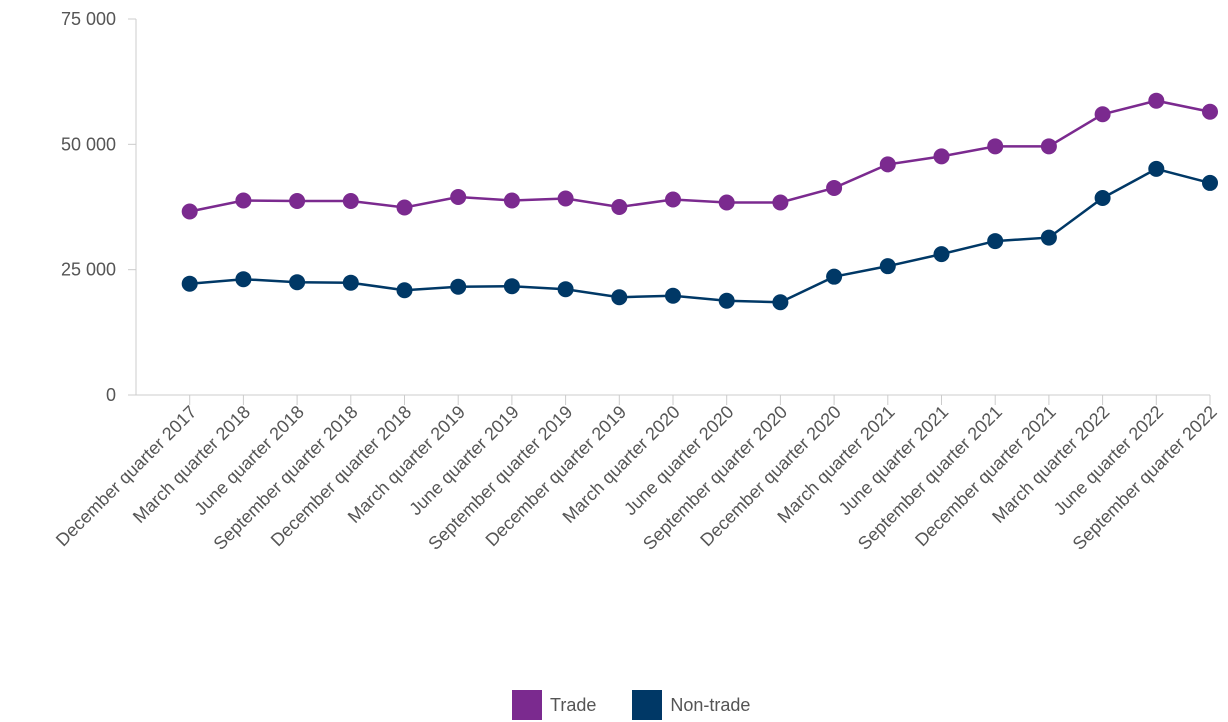 The height and width of the screenshot is (722, 1228). Describe the element at coordinates (111, 395) in the screenshot. I see `y-tick-label: 0` at that location.